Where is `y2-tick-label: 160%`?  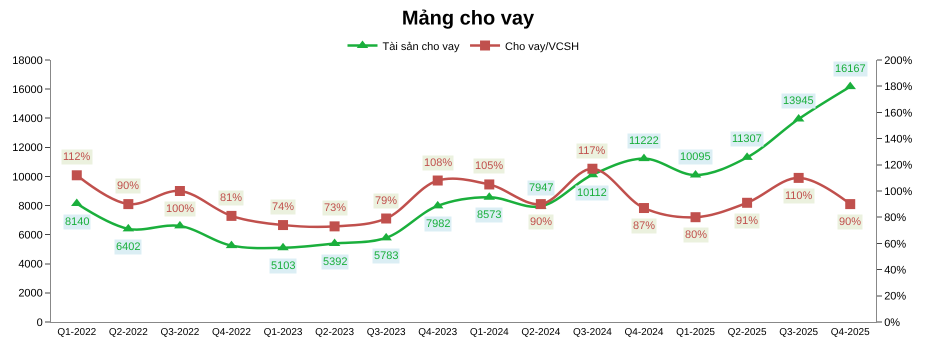 y2-tick-label: 160% is located at coordinates (898, 113).